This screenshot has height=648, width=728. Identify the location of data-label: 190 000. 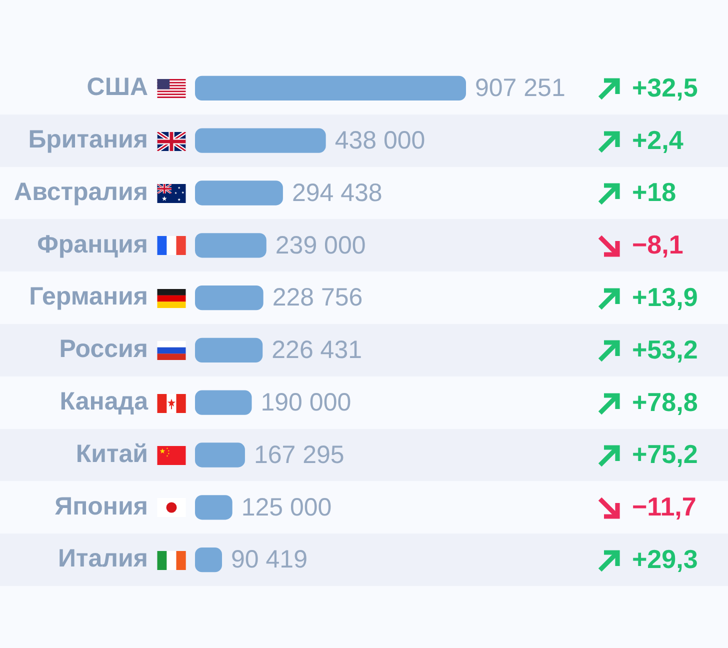
(306, 402).